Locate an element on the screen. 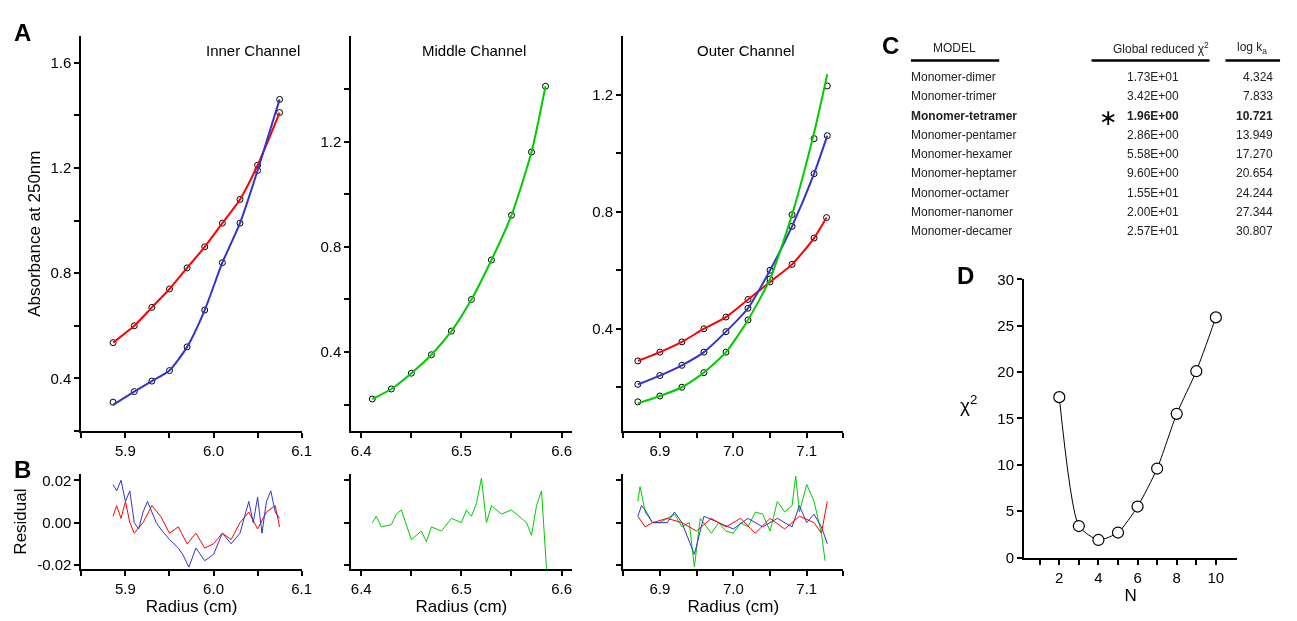  text: 1.73E+01 is located at coordinates (1153, 77).